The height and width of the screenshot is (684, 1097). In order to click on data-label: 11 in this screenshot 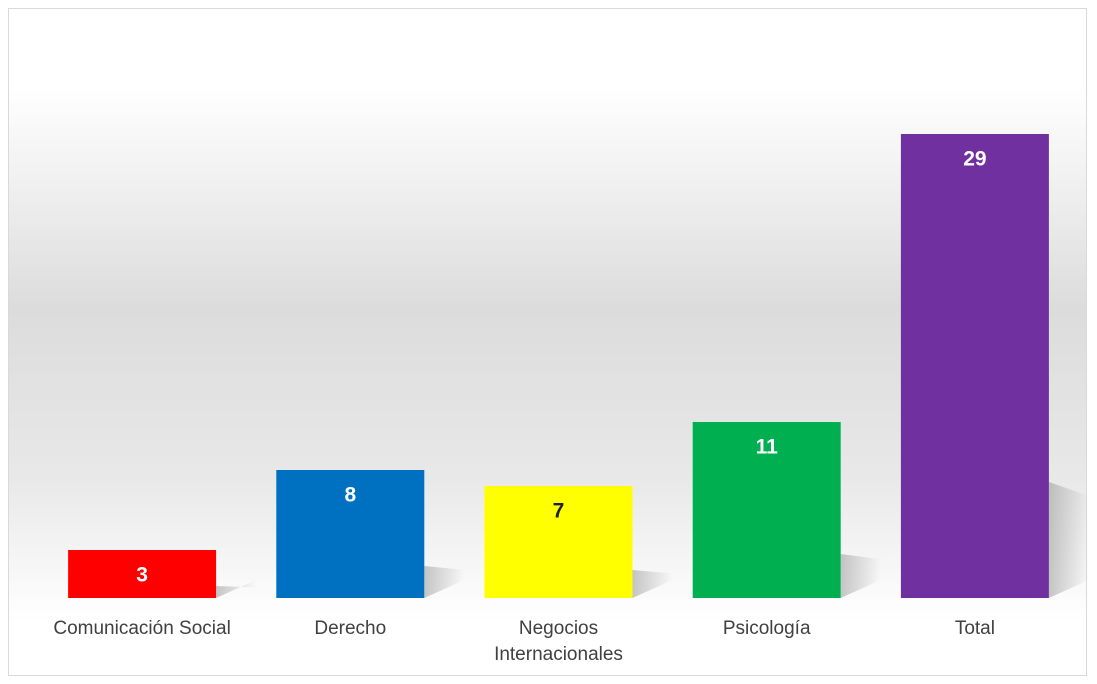, I will do `click(767, 447)`.